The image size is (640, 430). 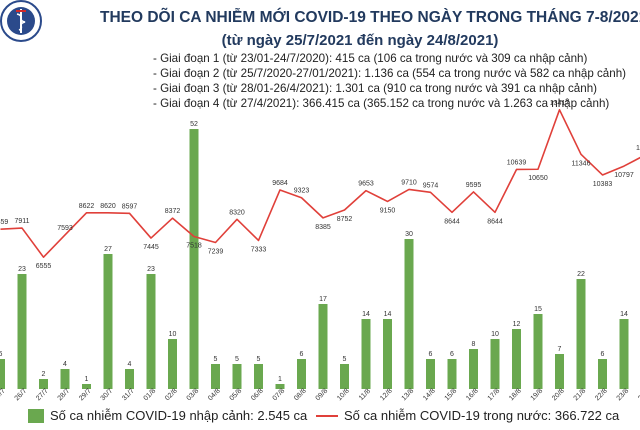 I want to click on domestic-value-label: 9710, so click(x=409, y=182).